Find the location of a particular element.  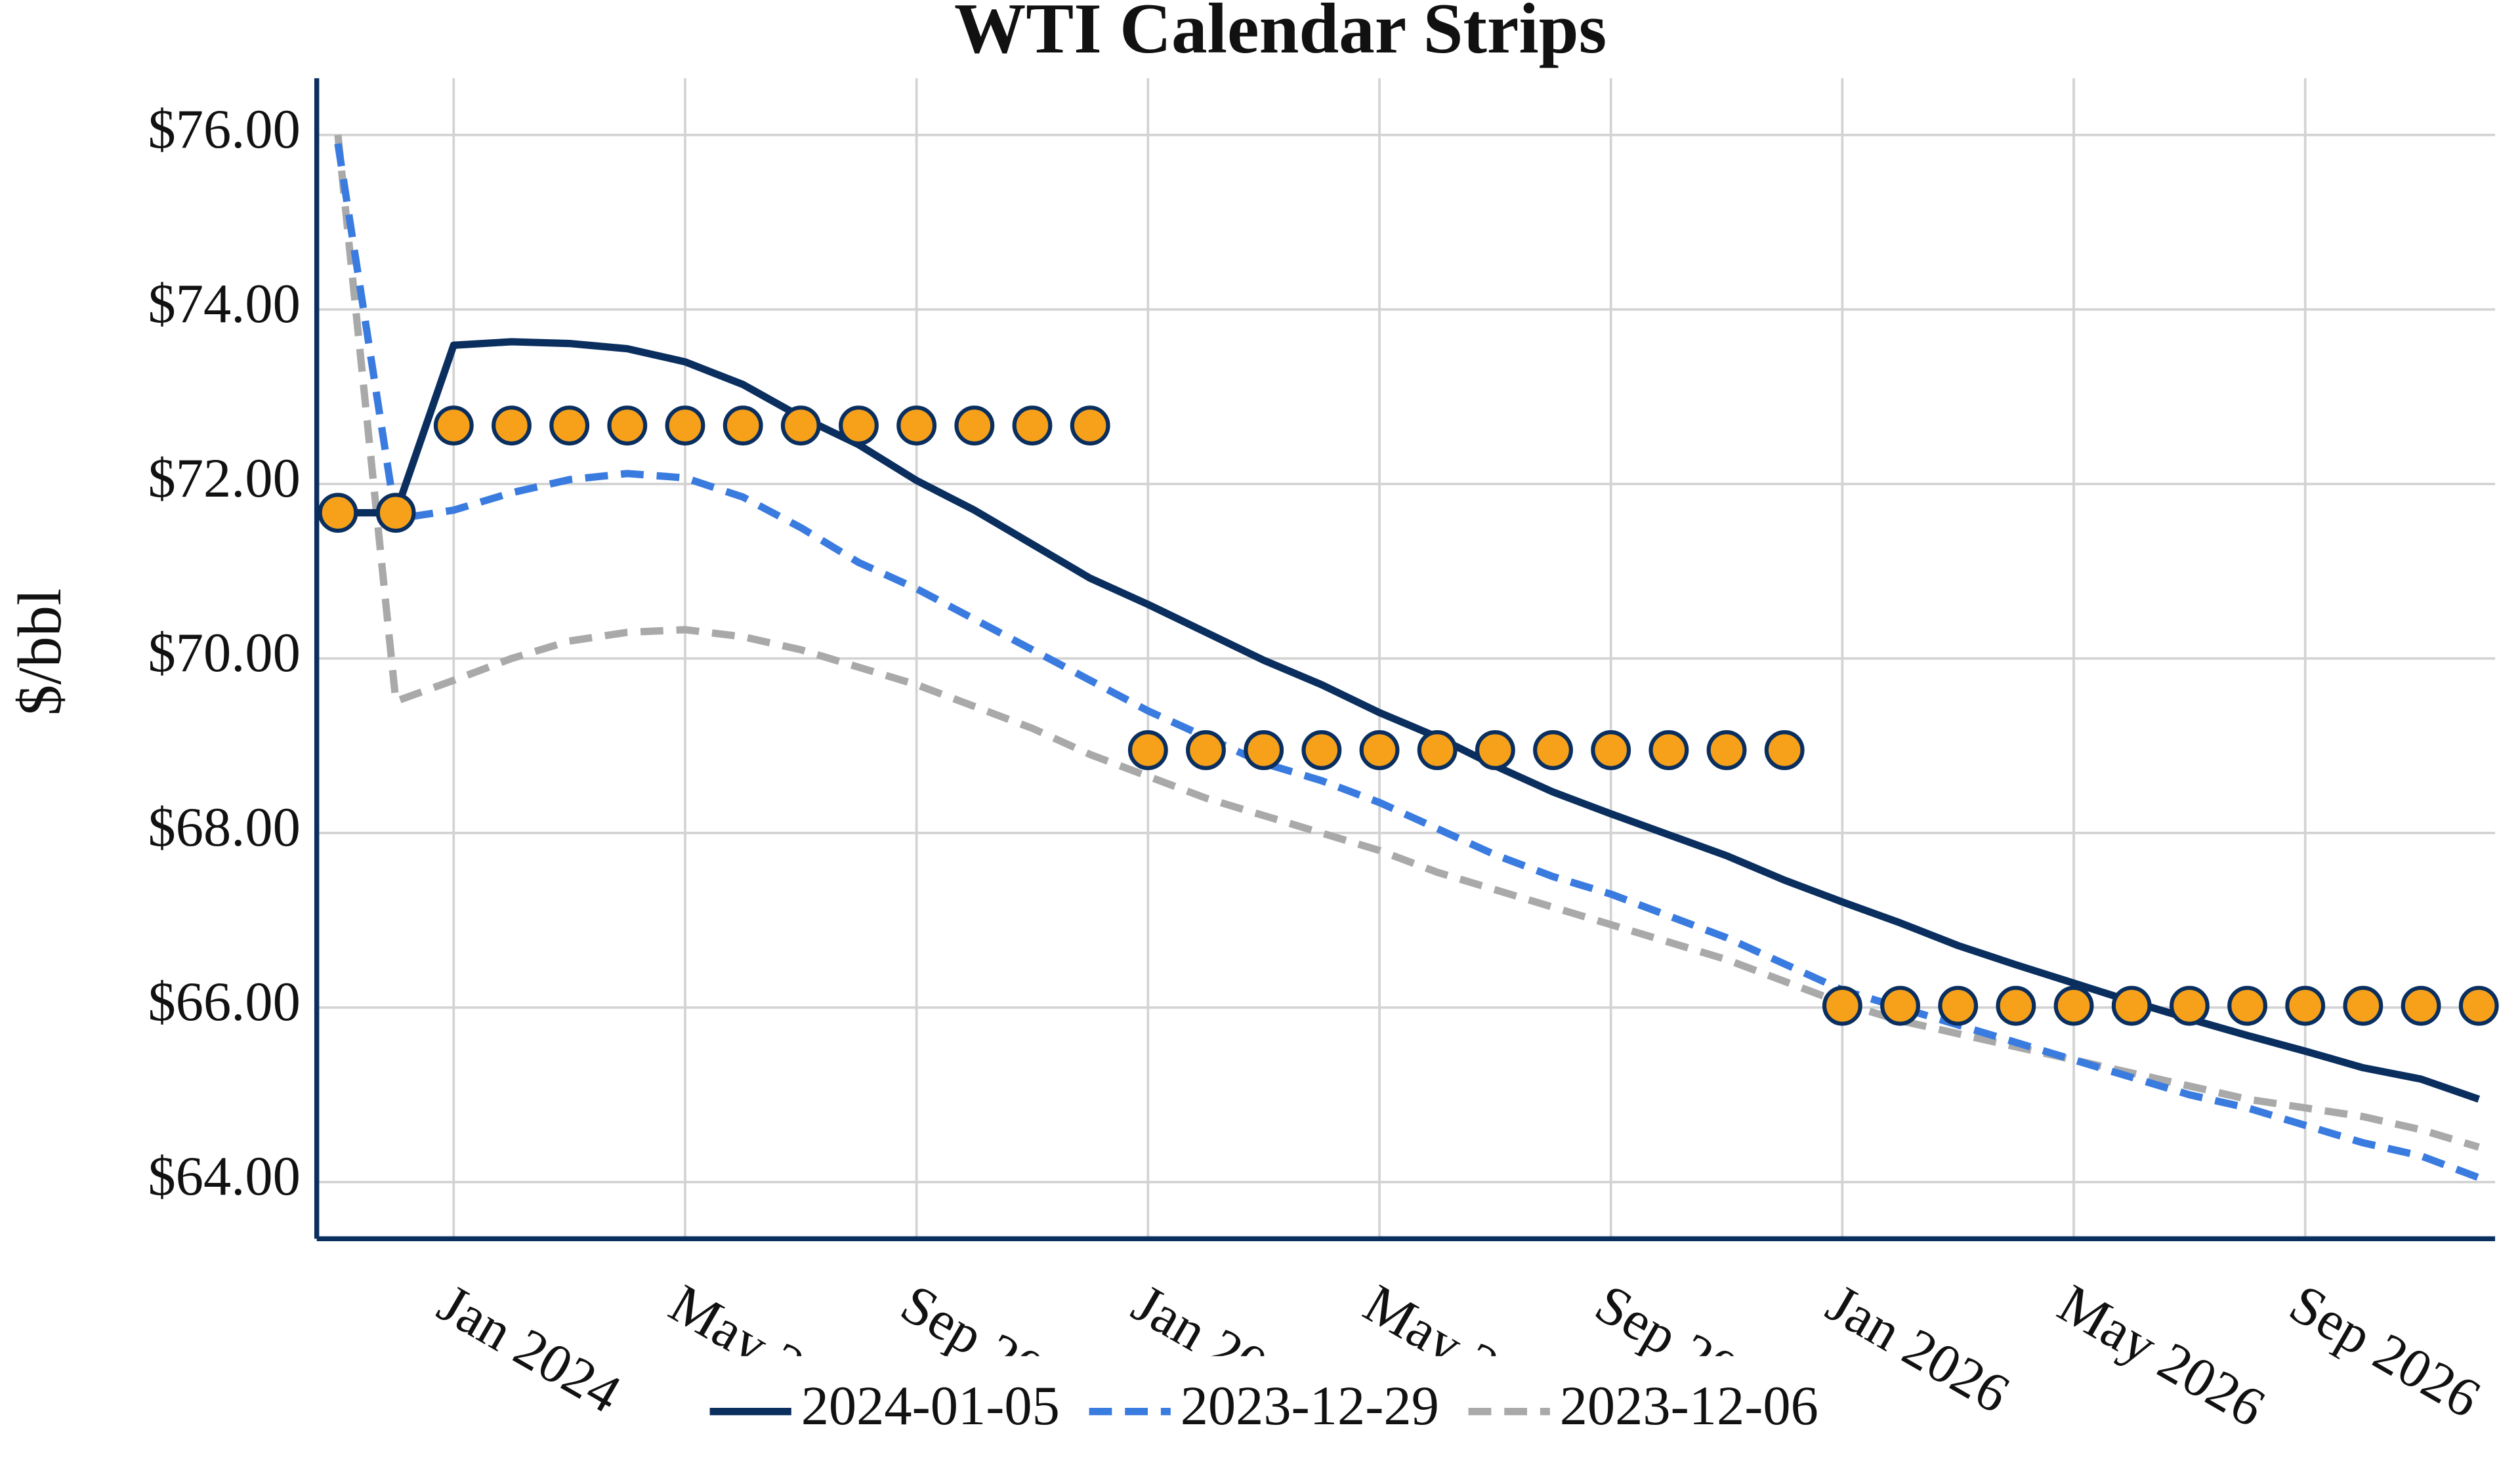

legend-item: 2023-12-29 is located at coordinates (1264, 1406).